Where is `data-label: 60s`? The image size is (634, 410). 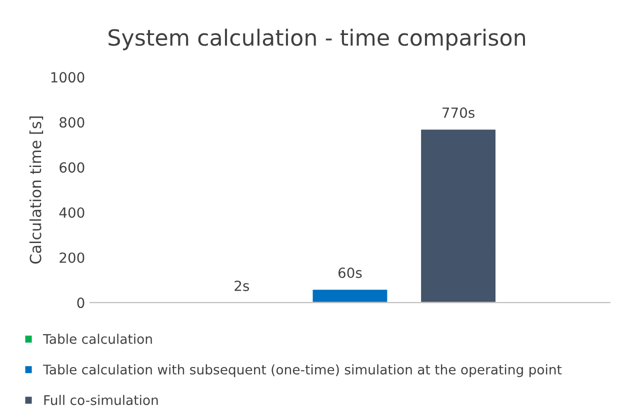 data-label: 60s is located at coordinates (350, 273).